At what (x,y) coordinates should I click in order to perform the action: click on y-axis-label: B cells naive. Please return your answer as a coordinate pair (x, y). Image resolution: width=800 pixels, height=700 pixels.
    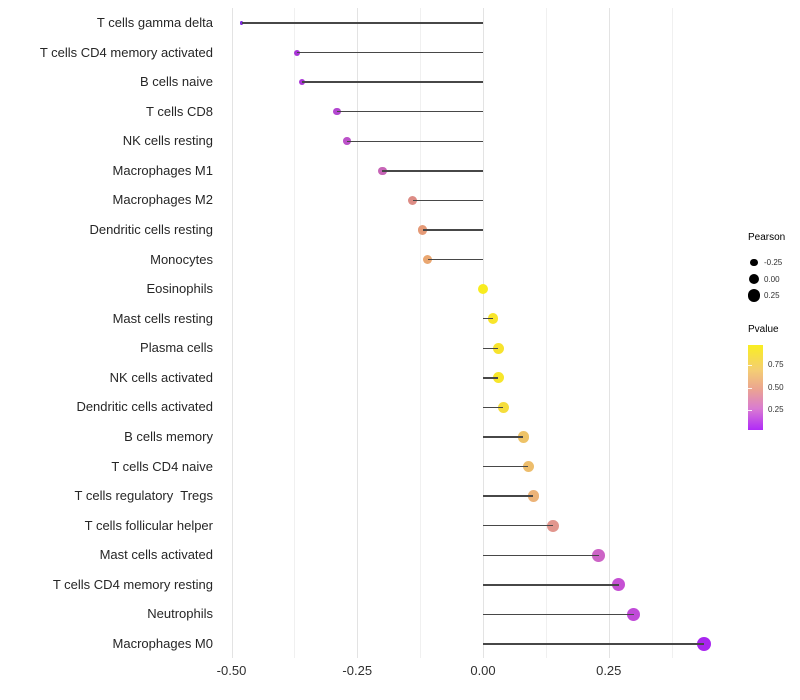
    Looking at the image, I should click on (176, 82).